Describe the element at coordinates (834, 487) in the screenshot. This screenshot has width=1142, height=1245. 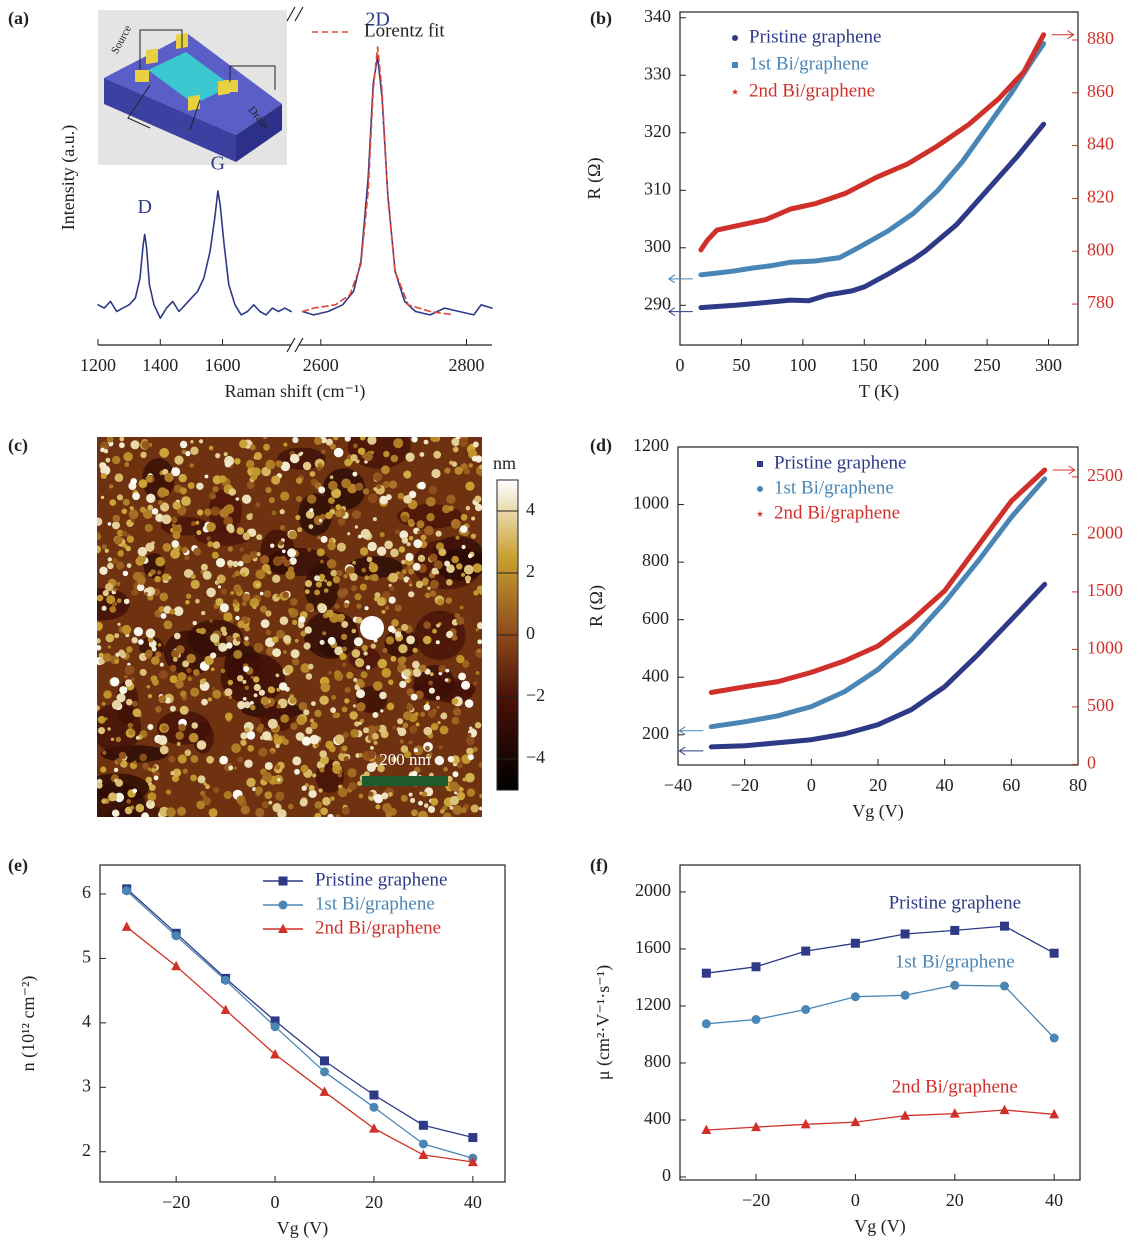
I see `legend-label: 1st Bi/graphene` at that location.